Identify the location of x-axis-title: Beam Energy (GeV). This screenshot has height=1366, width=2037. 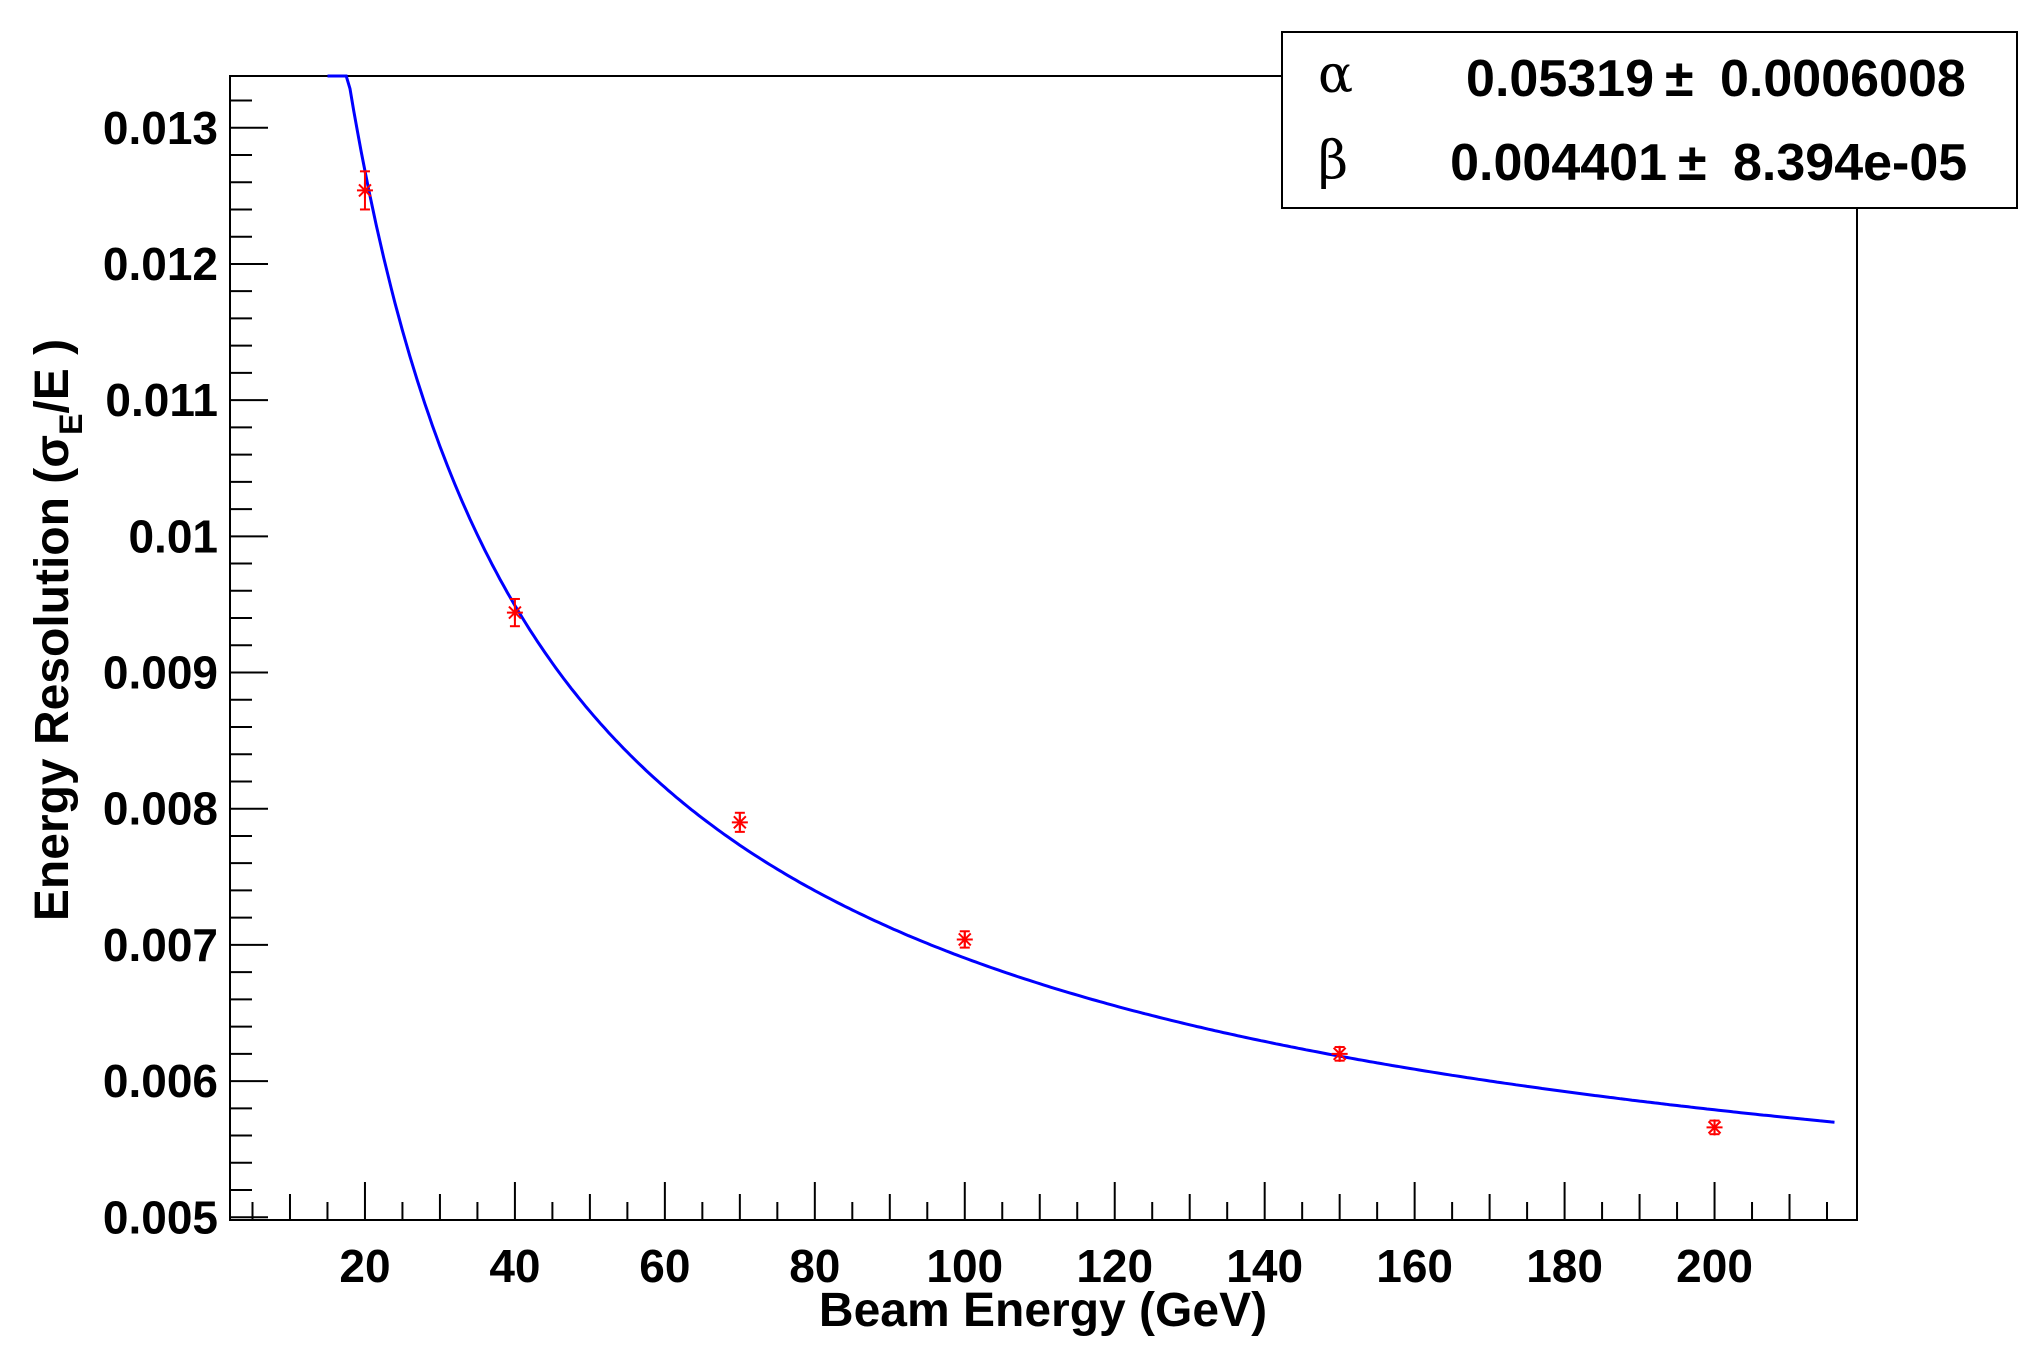
(1043, 1310).